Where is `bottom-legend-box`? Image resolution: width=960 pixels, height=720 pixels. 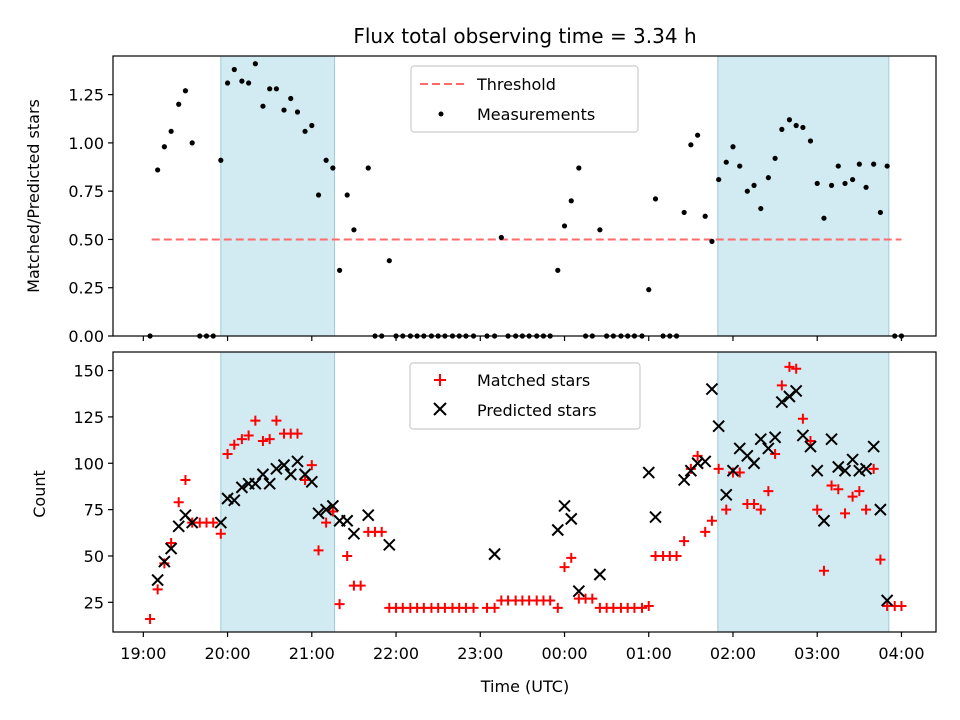 bottom-legend-box is located at coordinates (525, 396).